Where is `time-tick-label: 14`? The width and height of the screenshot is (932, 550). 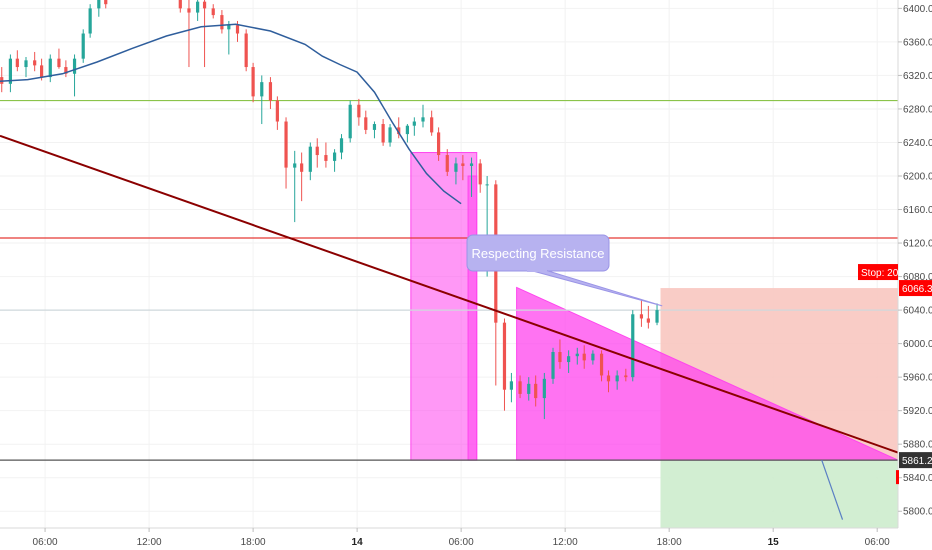 time-tick-label: 14 is located at coordinates (358, 542).